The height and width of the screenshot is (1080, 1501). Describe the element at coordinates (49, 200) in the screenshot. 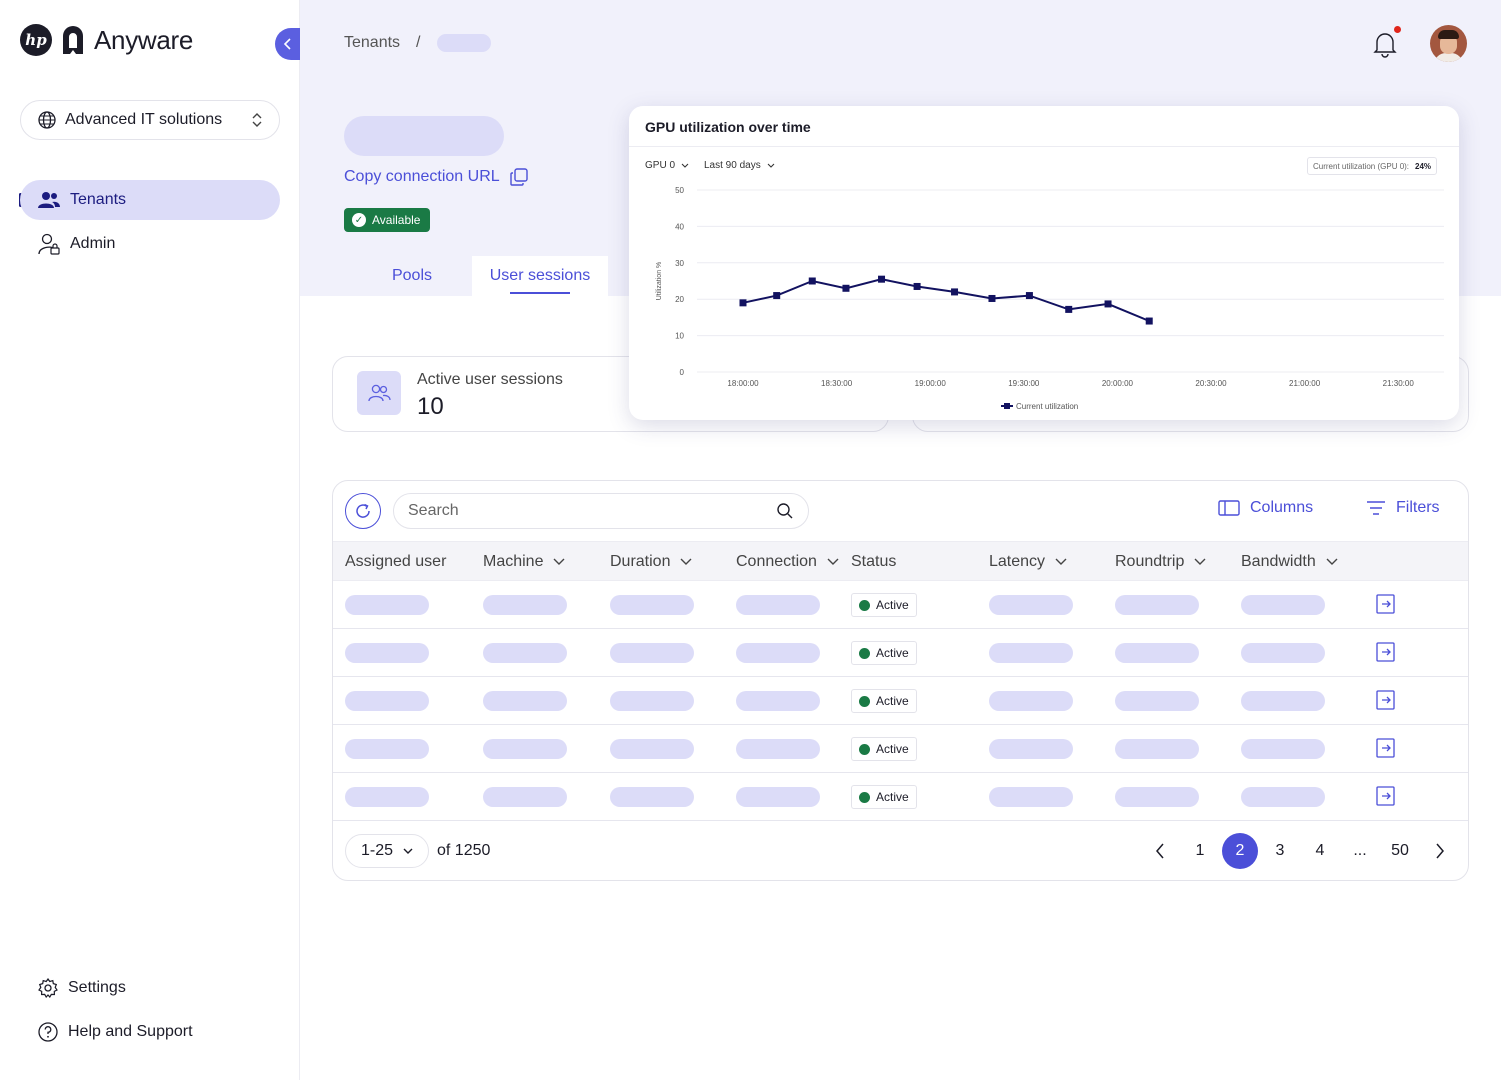

I see `users-icon` at that location.